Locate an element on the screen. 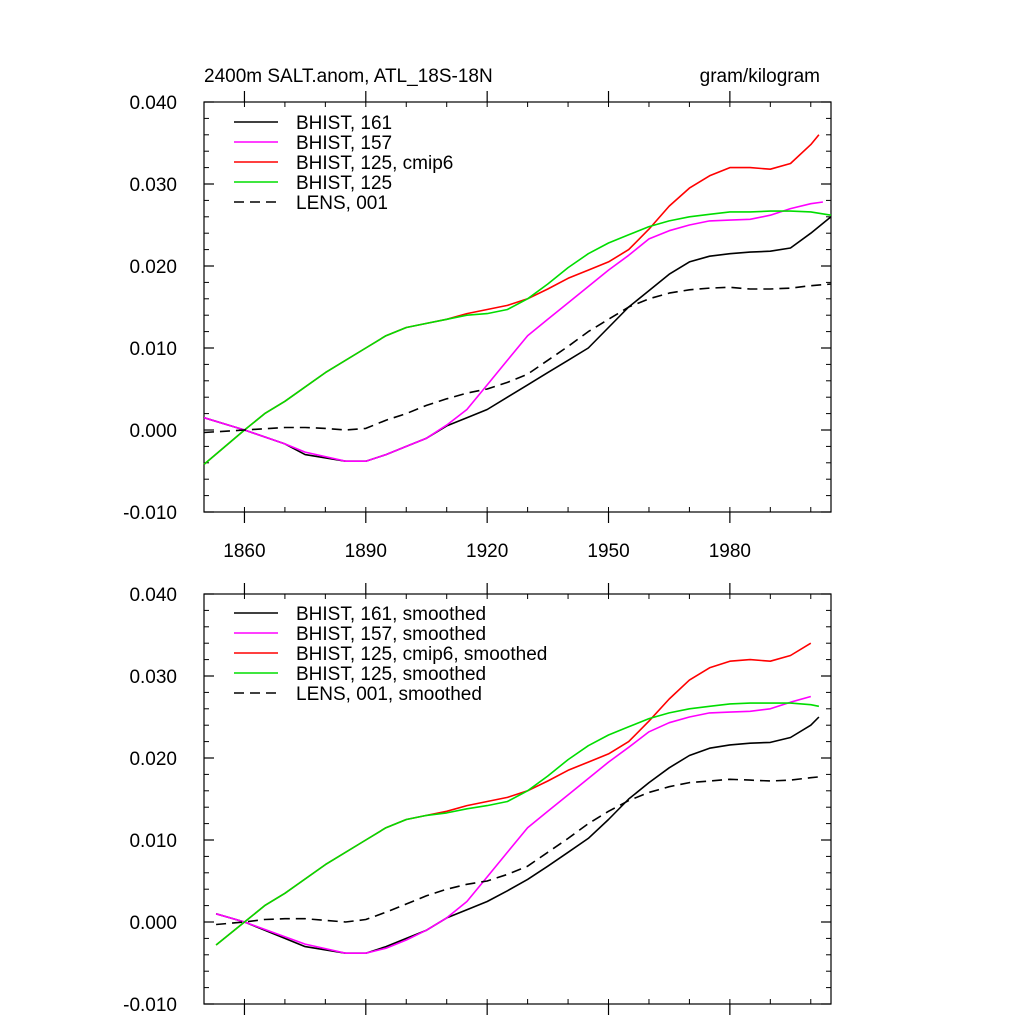 Image resolution: width=1024 pixels, height=1024 pixels. x-tick-label: 1920 is located at coordinates (487, 551).